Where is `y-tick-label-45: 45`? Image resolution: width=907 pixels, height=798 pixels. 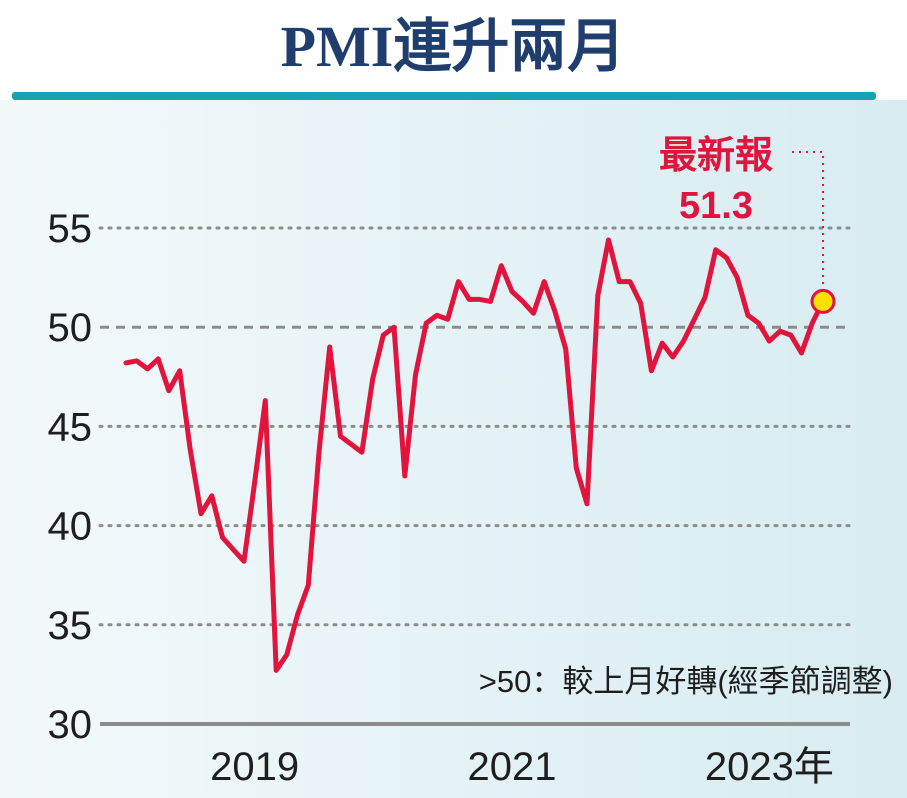
y-tick-label-45: 45 is located at coordinates (70, 427).